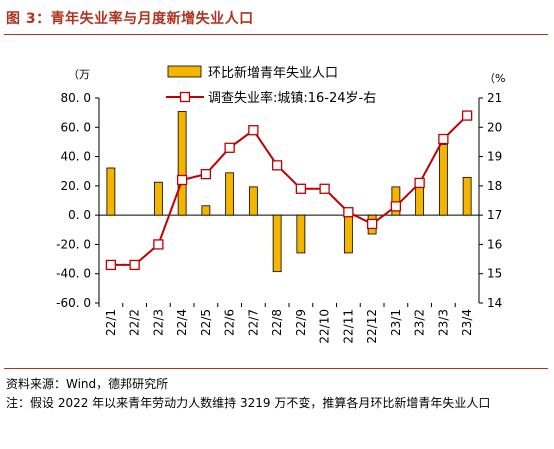 The image size is (554, 449). What do you see at coordinates (494, 244) in the screenshot?
I see `right-tick-label: 16` at bounding box center [494, 244].